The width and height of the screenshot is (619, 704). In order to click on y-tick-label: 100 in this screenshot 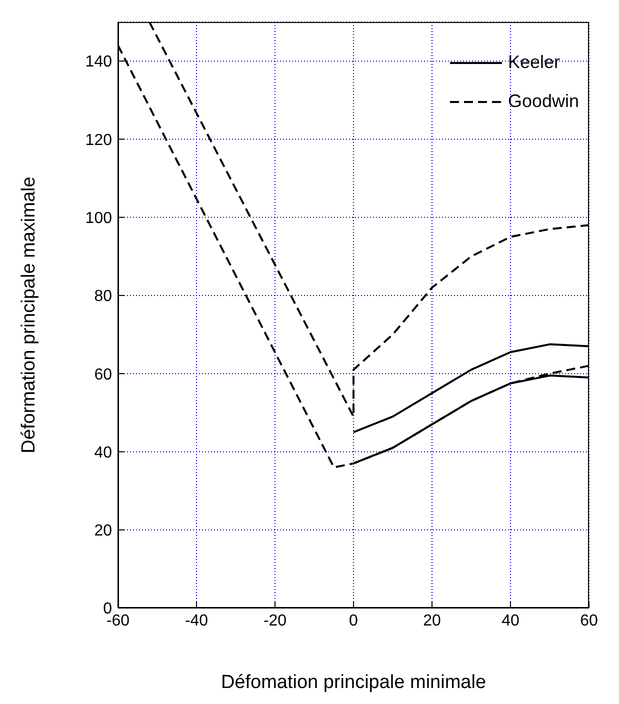, I will do `click(98, 219)`.